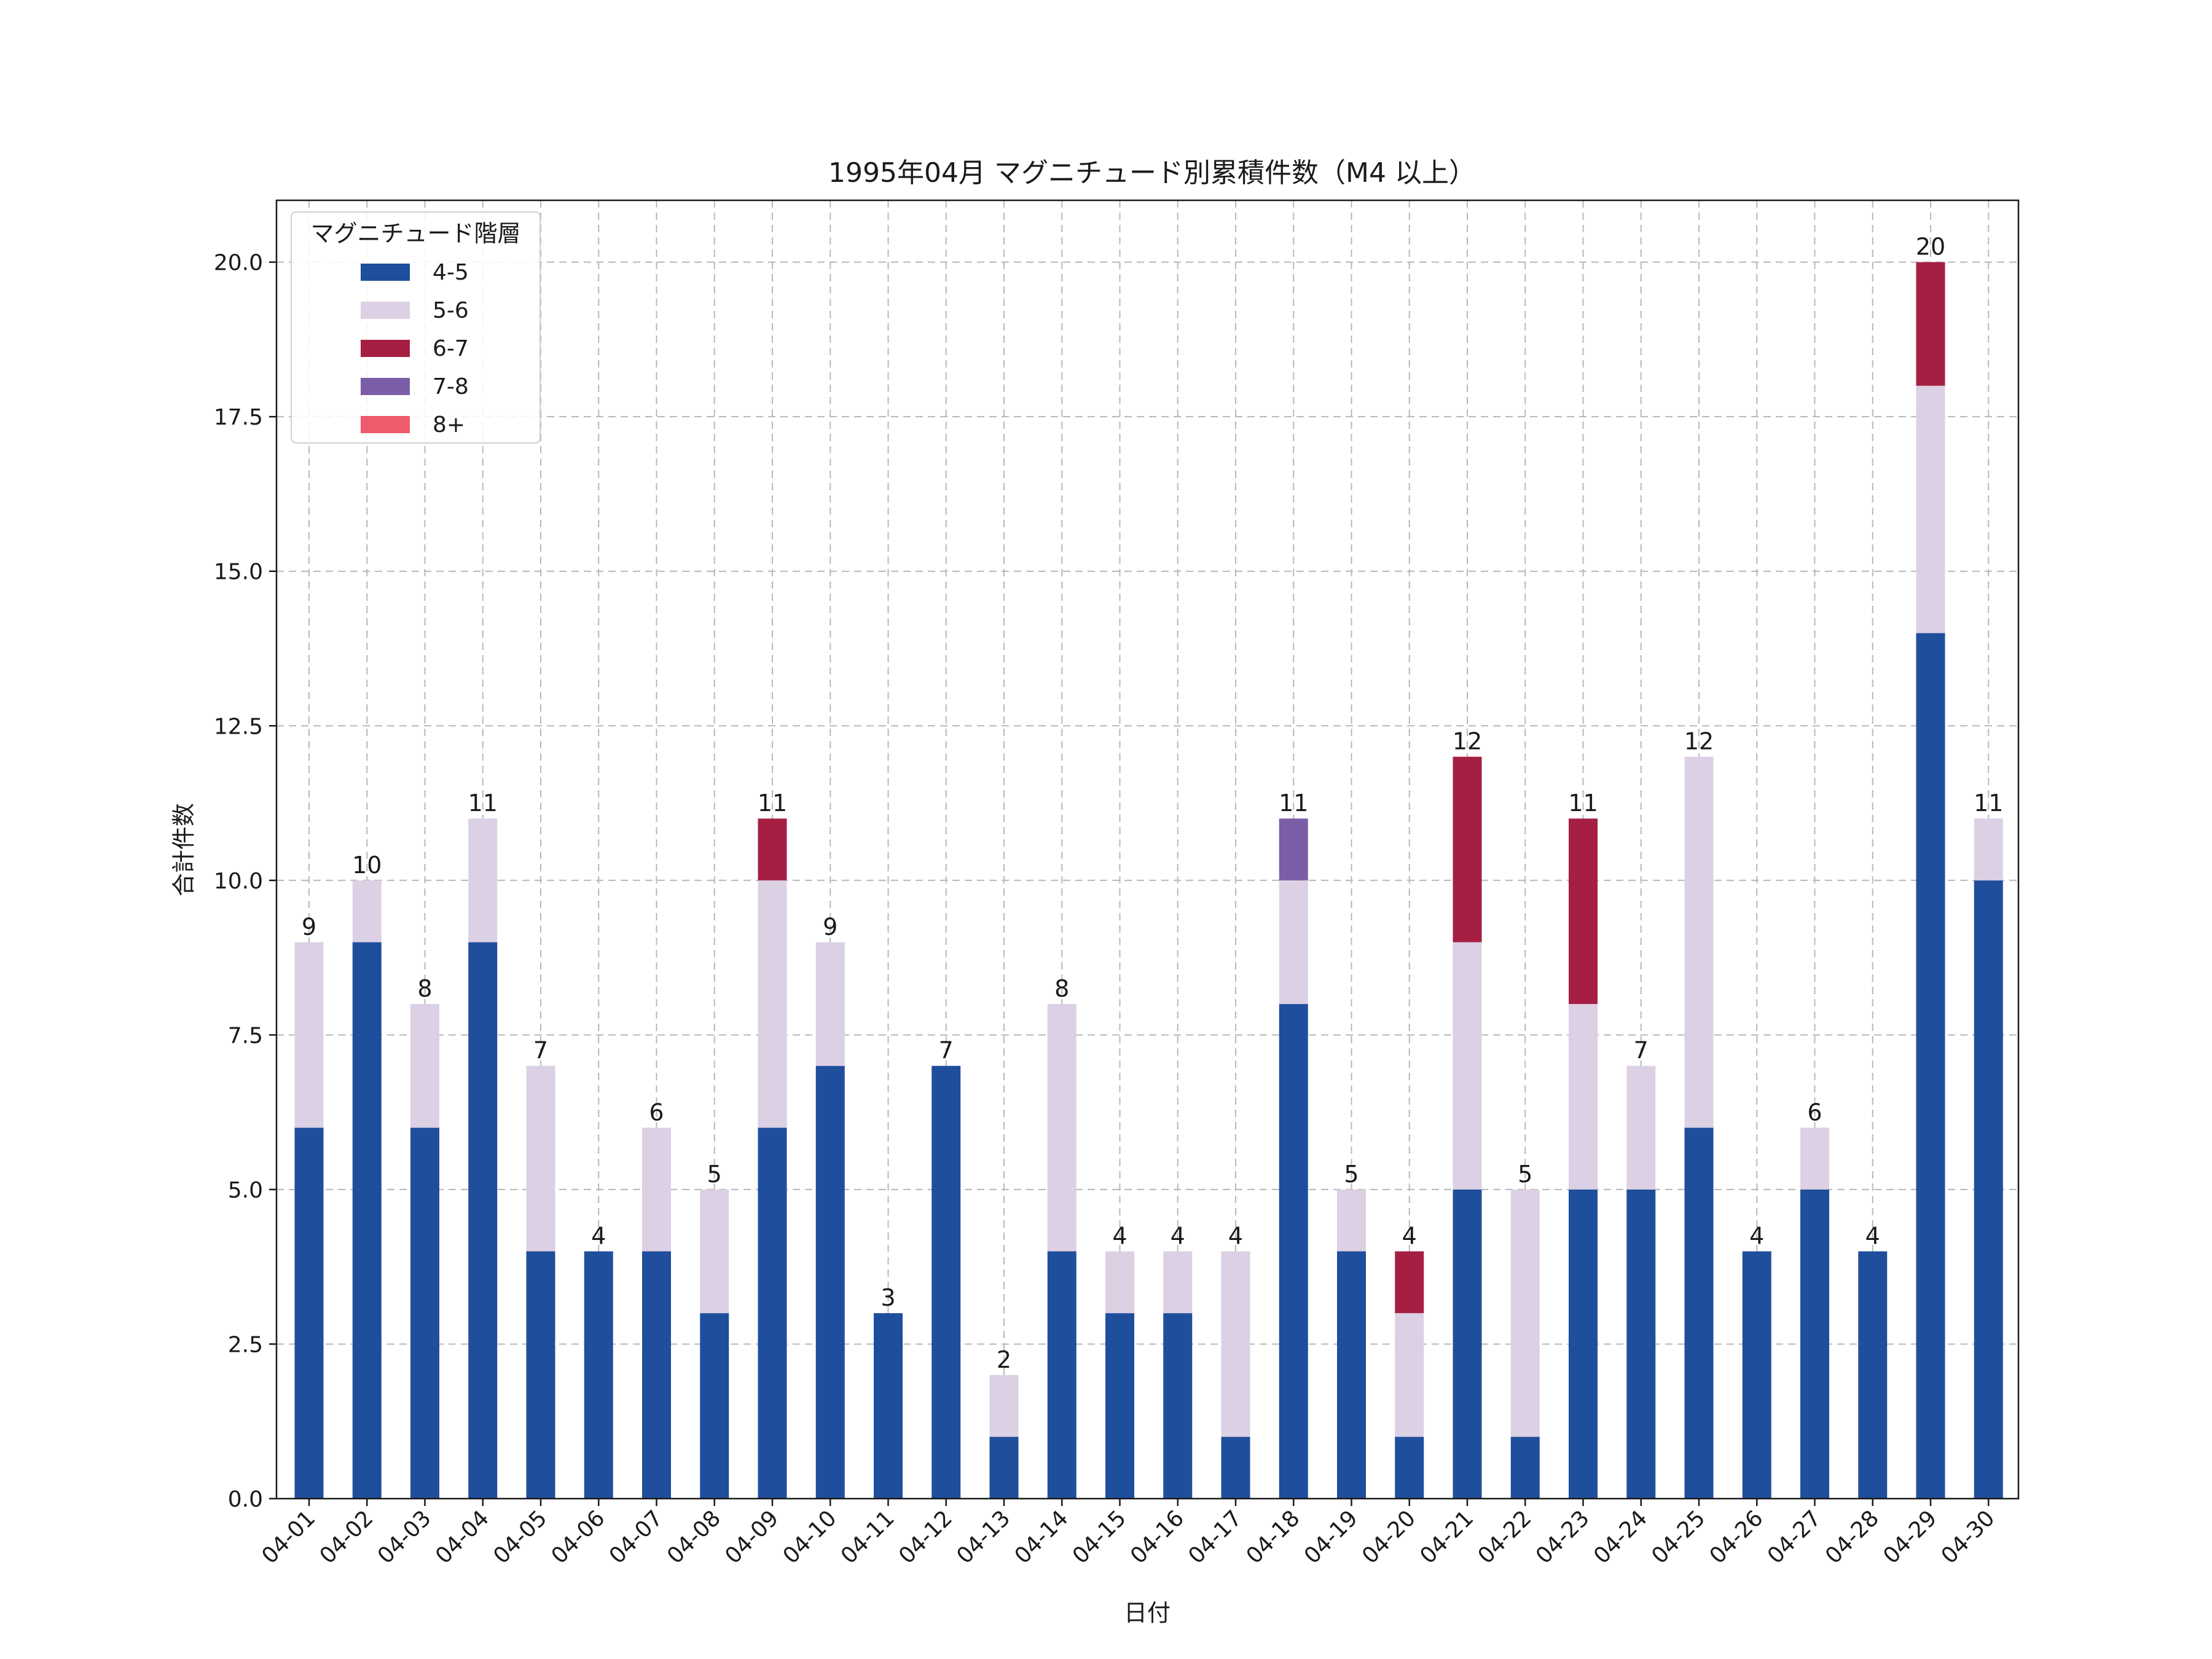 This screenshot has width=2212, height=1659. I want to click on legend-label-4-5: 4-5, so click(451, 272).